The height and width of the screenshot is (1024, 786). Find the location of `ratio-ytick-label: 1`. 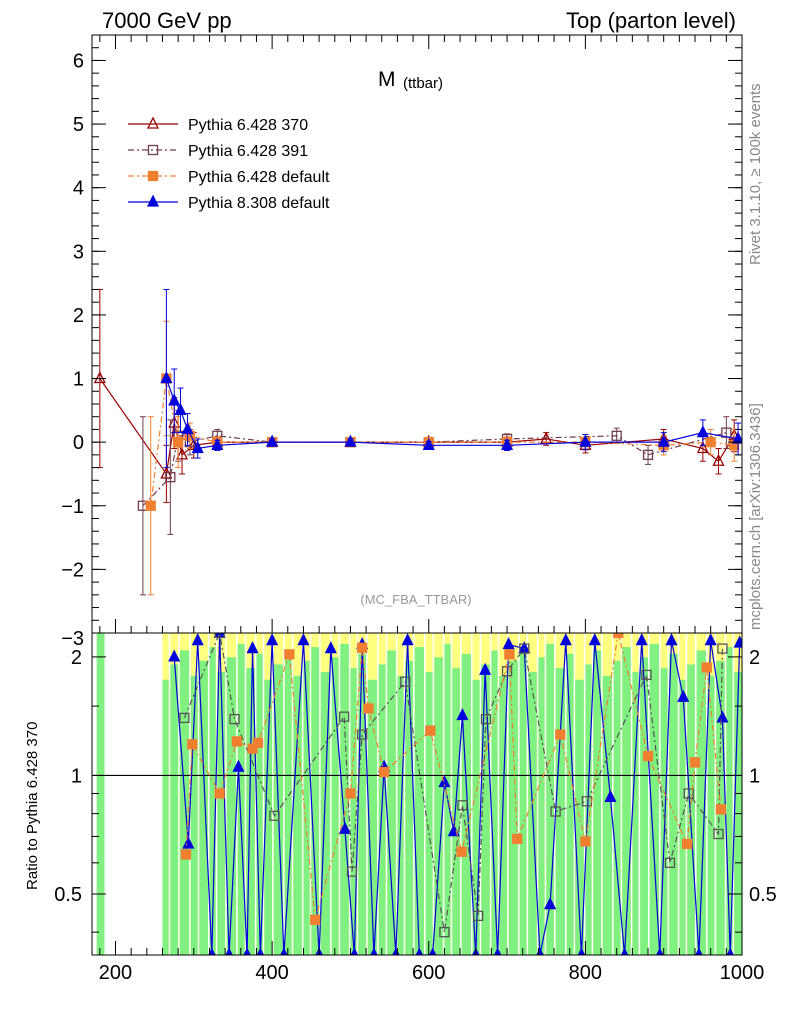

ratio-ytick-label: 1 is located at coordinates (754, 776).